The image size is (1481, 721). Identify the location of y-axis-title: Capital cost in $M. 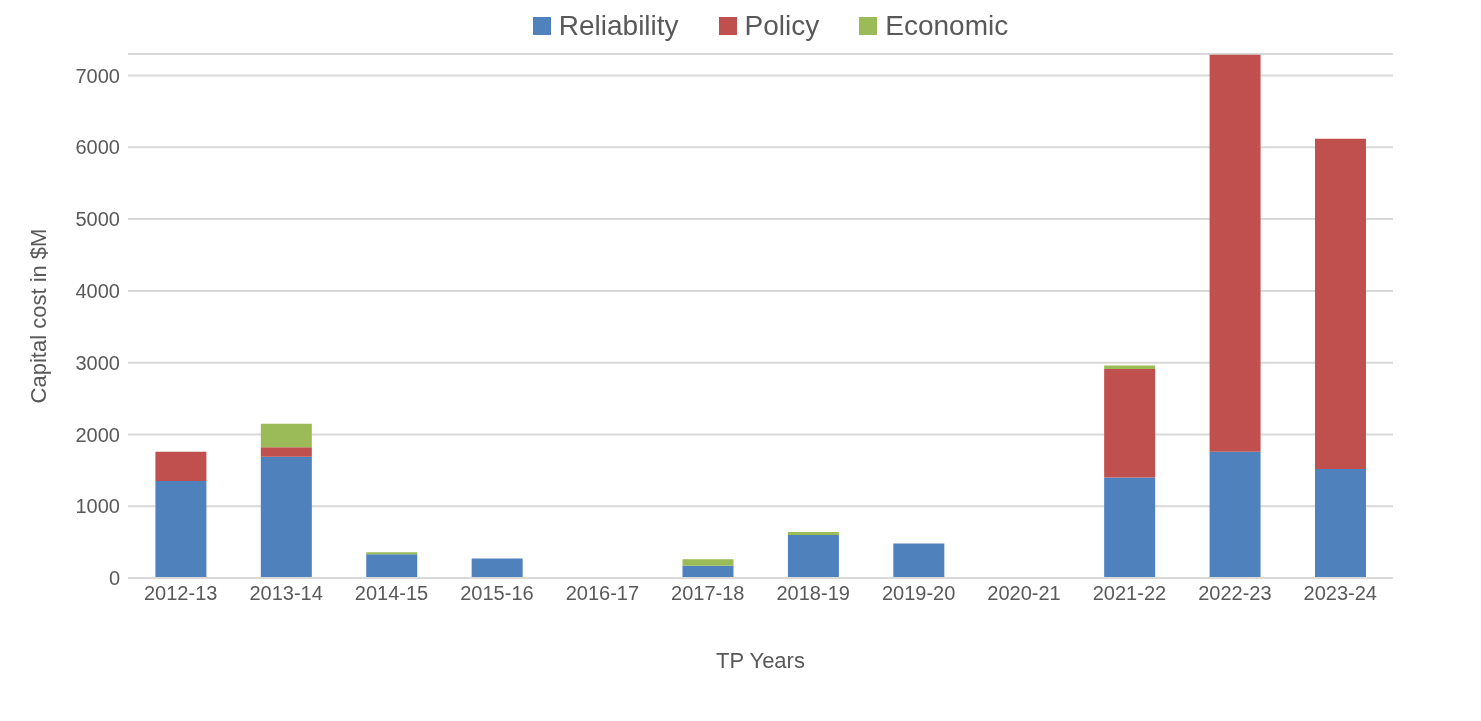
(38, 316).